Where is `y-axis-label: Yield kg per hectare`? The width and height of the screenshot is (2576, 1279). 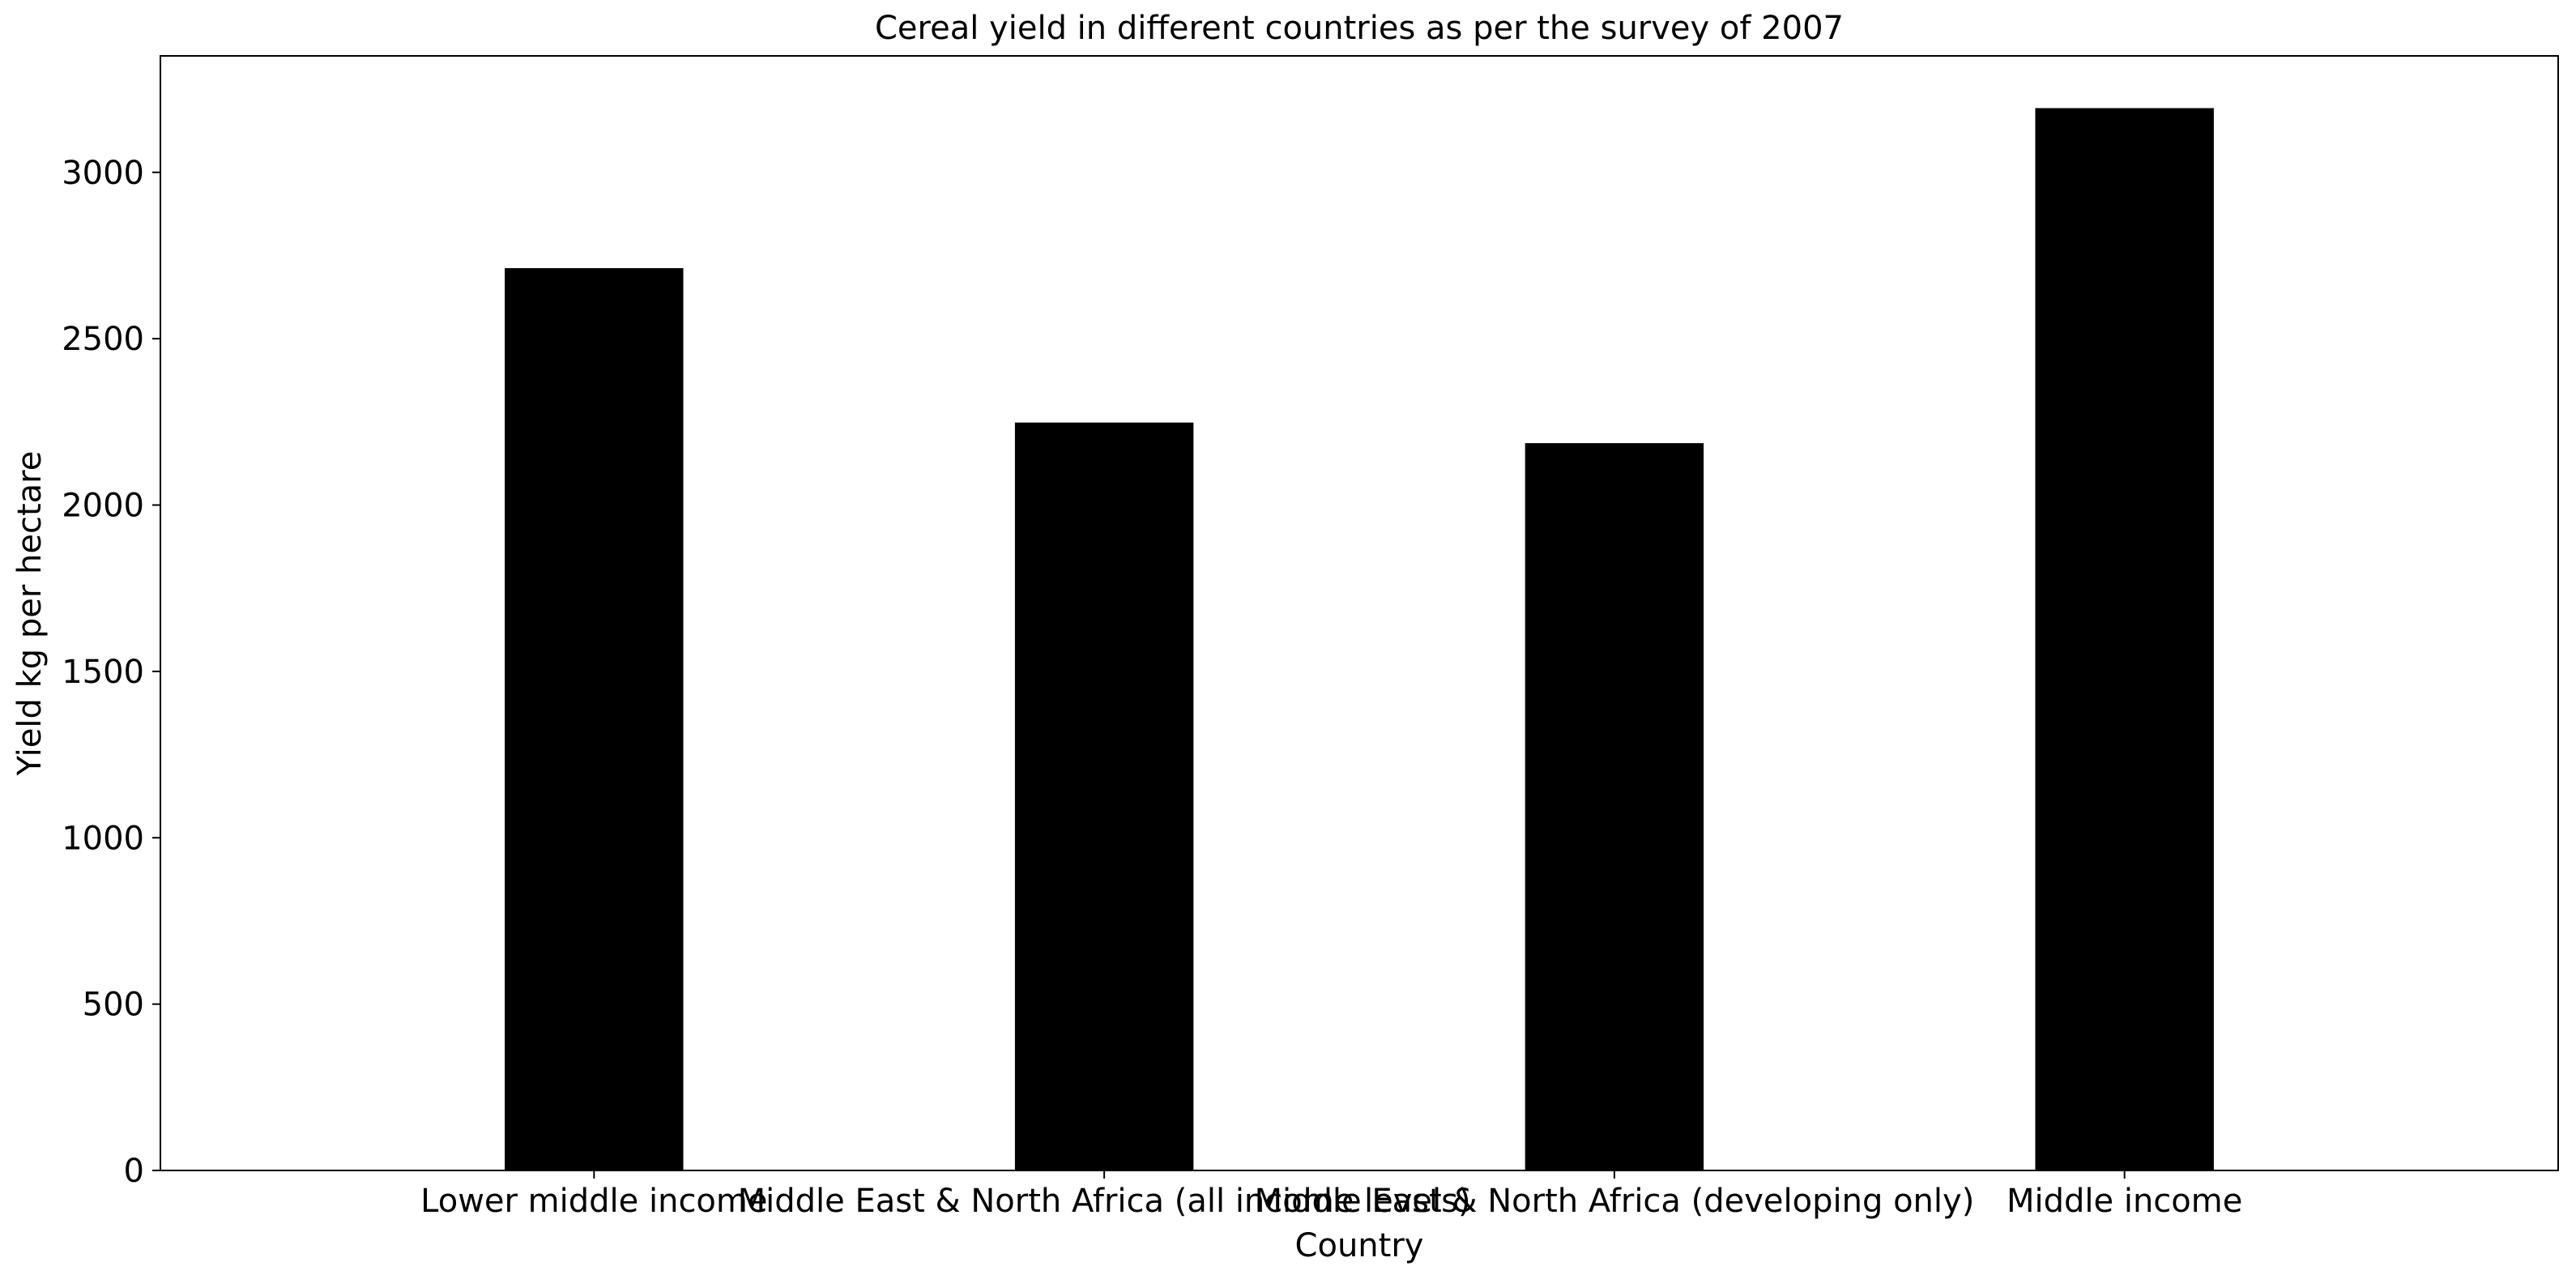
y-axis-label: Yield kg per hectare is located at coordinates (30, 614).